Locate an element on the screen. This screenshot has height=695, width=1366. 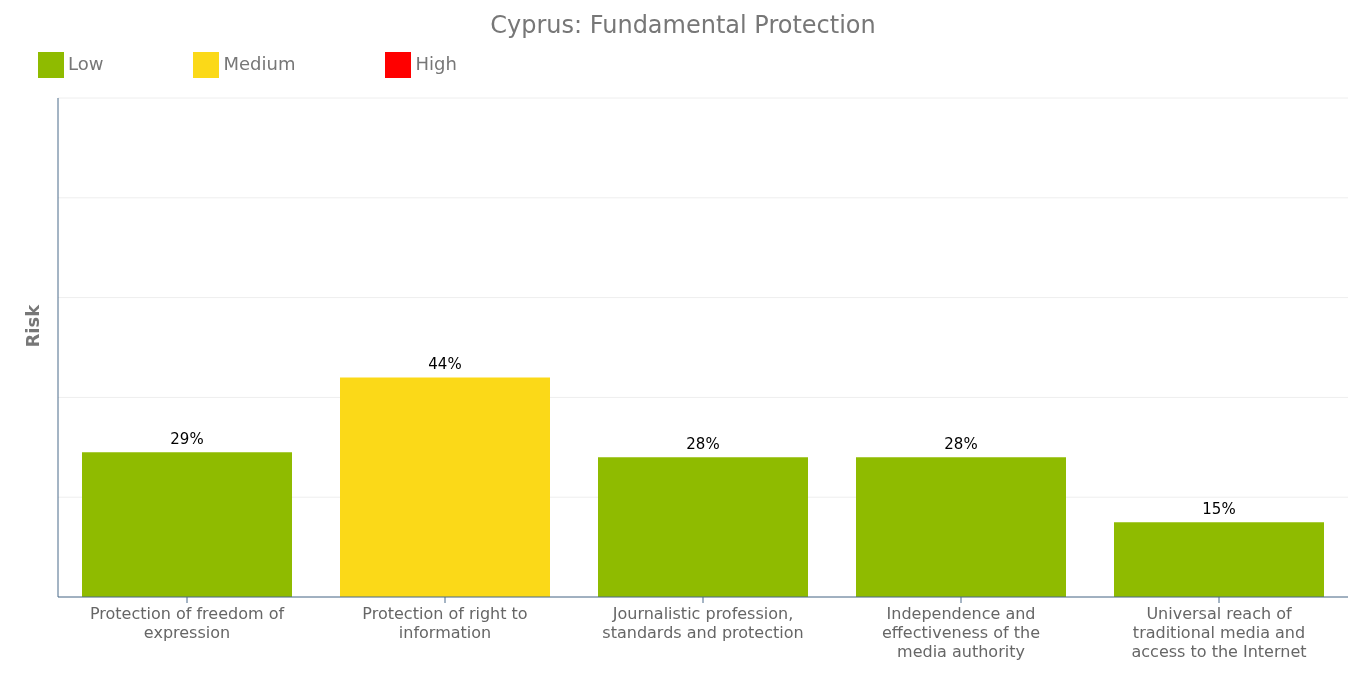
x-tick-label: Protection of right to information is located at coordinates (445, 623).